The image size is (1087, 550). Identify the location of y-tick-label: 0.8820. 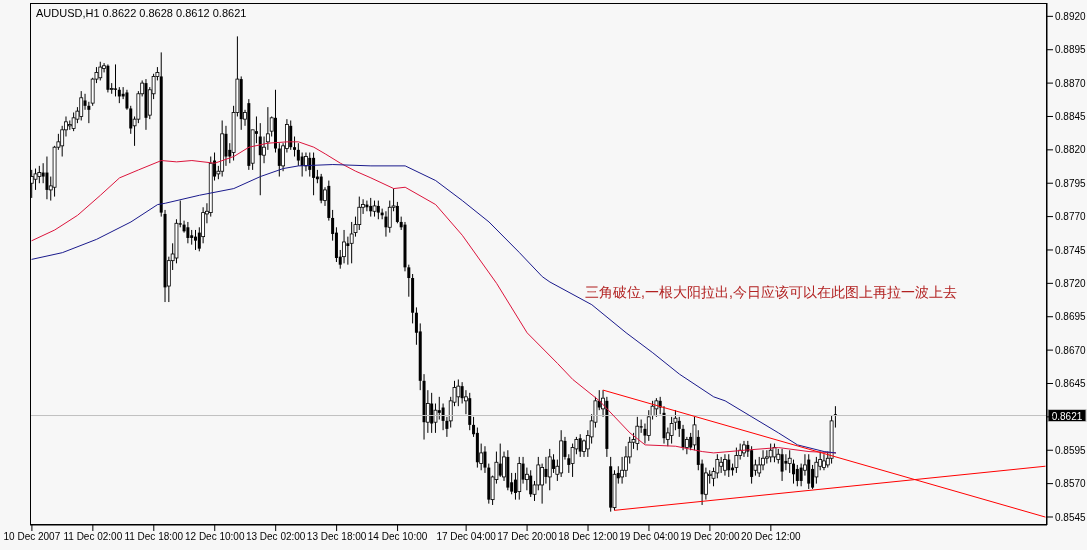
(1071, 150).